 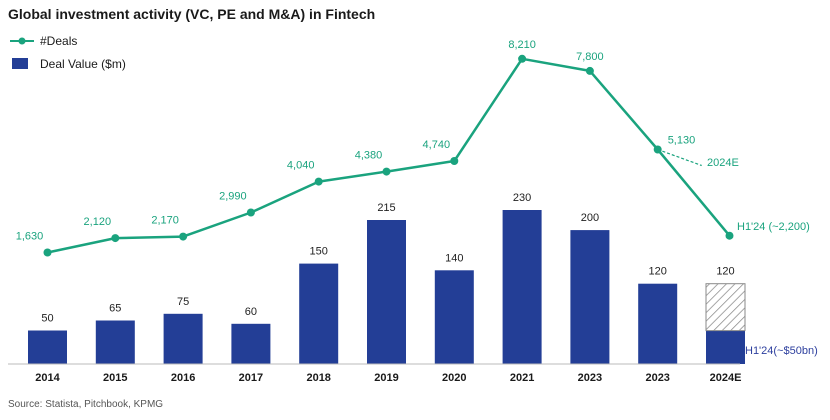 I want to click on legend-value-swatch, so click(x=20, y=63).